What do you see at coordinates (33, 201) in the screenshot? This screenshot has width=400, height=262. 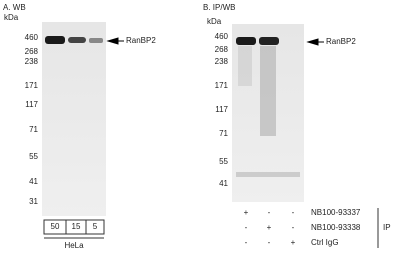 I see `marker-label: 31` at bounding box center [33, 201].